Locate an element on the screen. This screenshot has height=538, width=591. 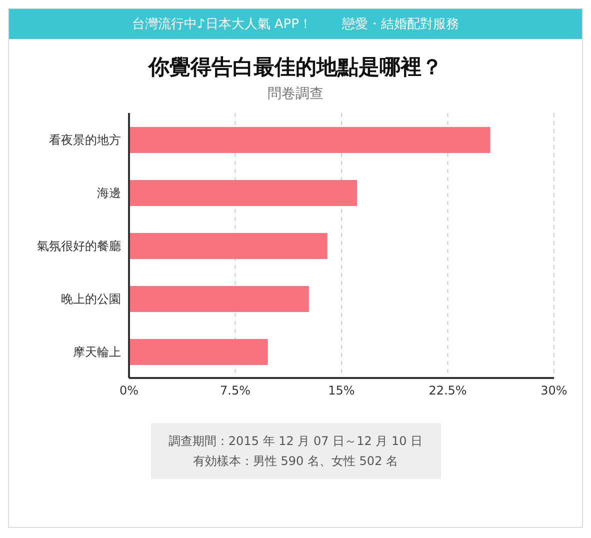
x-tick-label: 7.5% is located at coordinates (235, 391).